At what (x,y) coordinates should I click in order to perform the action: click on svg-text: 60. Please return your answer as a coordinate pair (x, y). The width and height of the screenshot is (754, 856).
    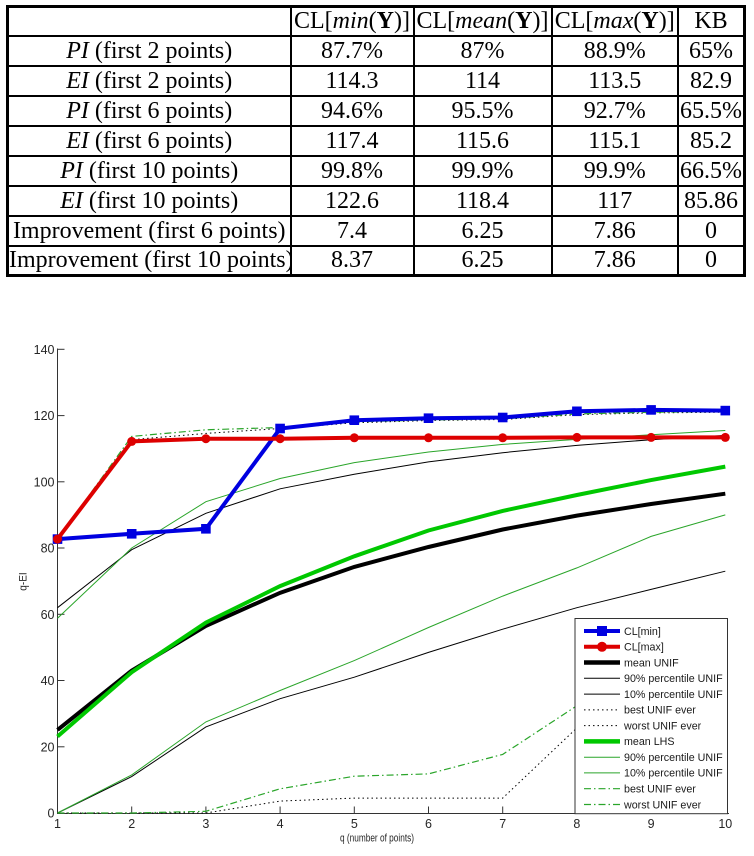
    Looking at the image, I should click on (48, 615).